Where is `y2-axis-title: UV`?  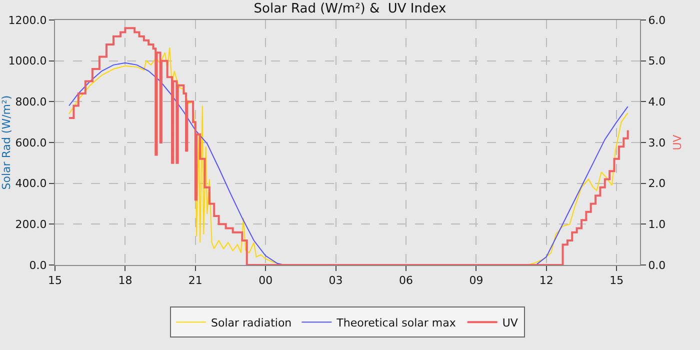
y2-axis-title: UV is located at coordinates (677, 142).